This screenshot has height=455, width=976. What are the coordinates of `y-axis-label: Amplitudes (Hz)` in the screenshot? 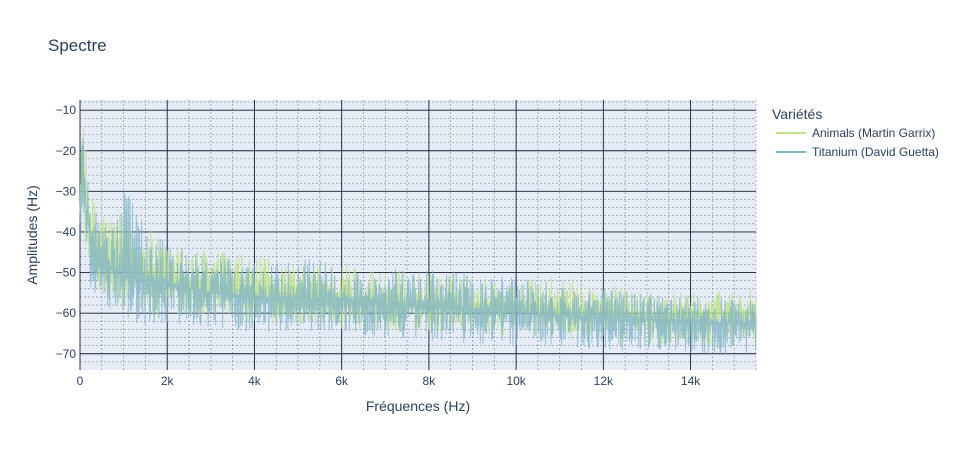 It's located at (32, 235).